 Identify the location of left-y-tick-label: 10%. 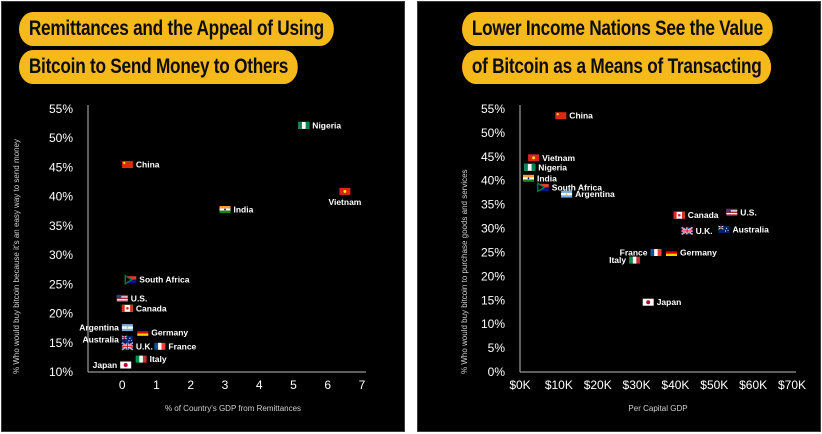
(61, 372).